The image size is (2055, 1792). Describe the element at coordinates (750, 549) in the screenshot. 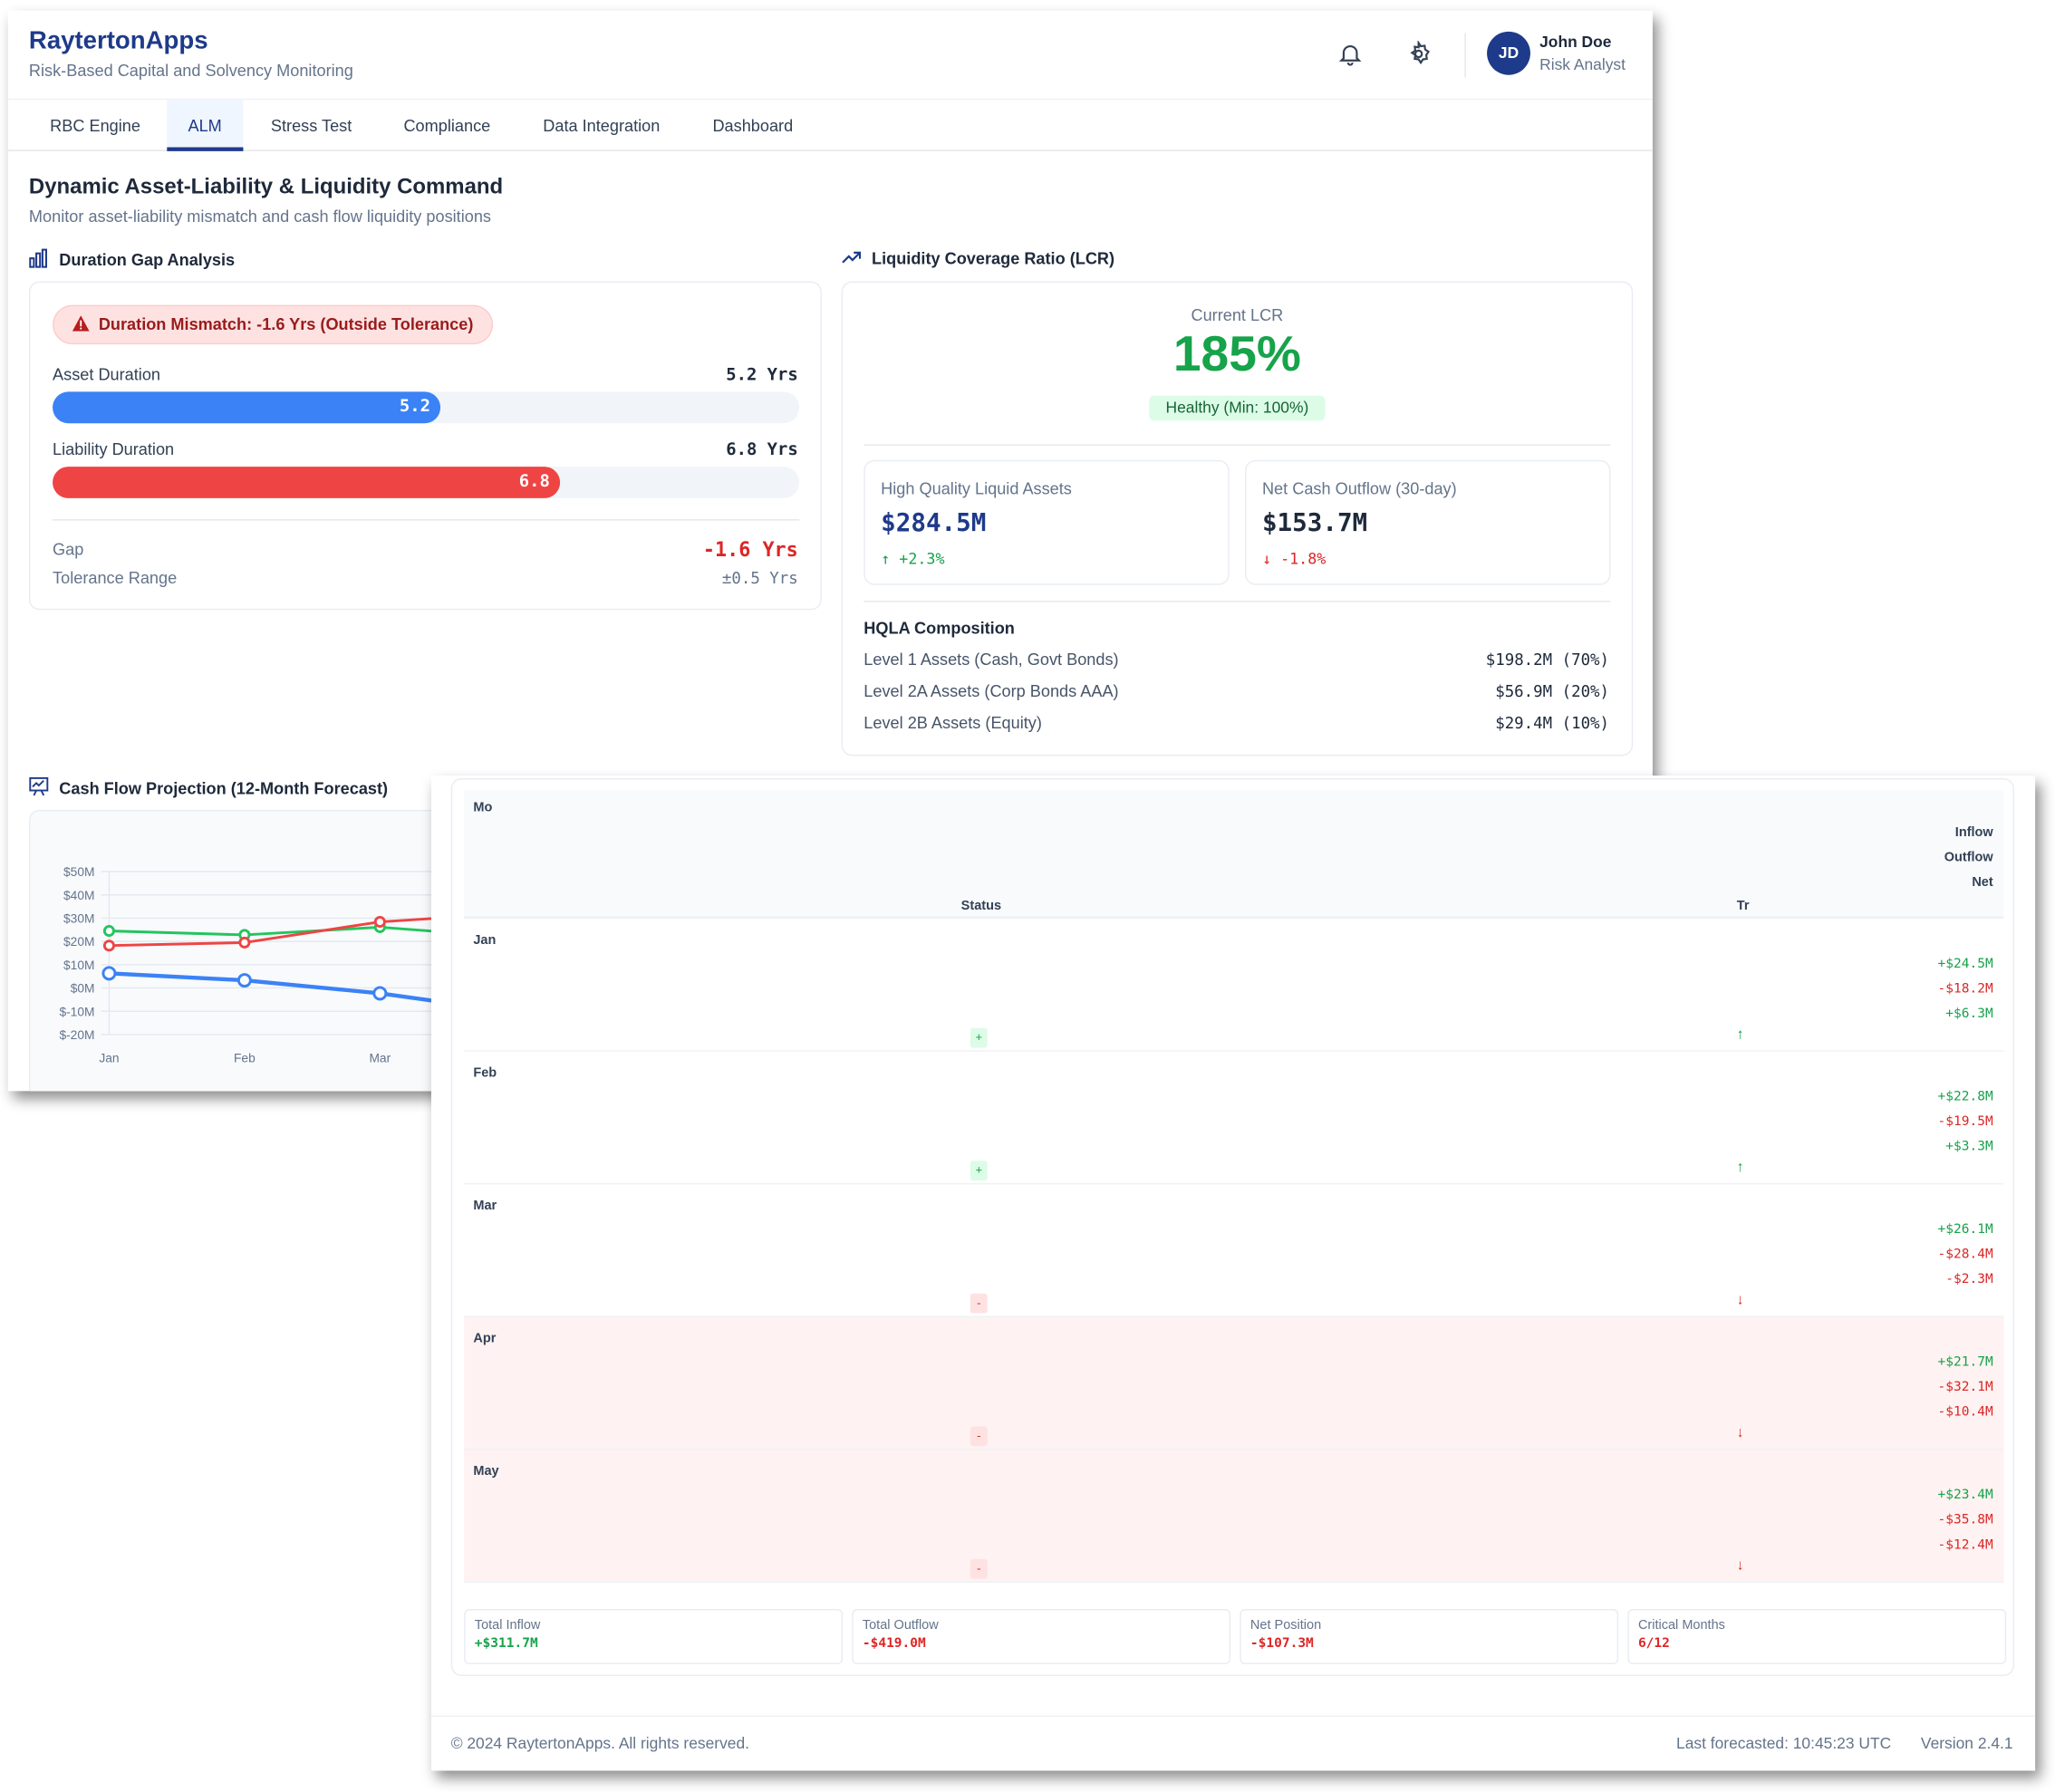

I see `gap-value: -1.6 Yrs` at that location.